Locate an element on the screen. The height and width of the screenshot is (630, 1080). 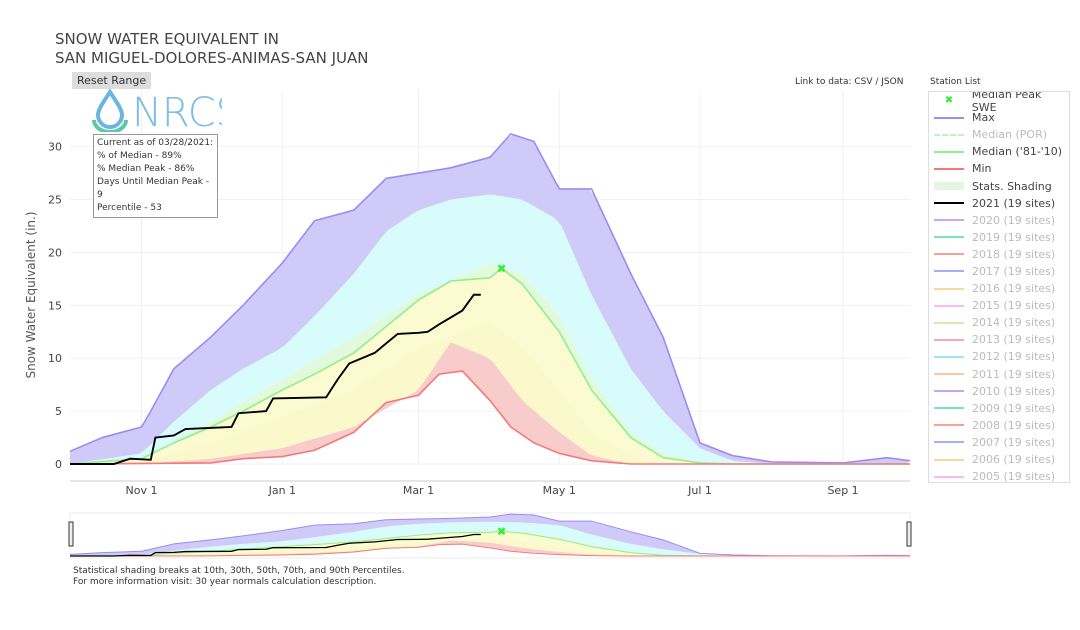
band-p70-p90 is located at coordinates (489, 538).